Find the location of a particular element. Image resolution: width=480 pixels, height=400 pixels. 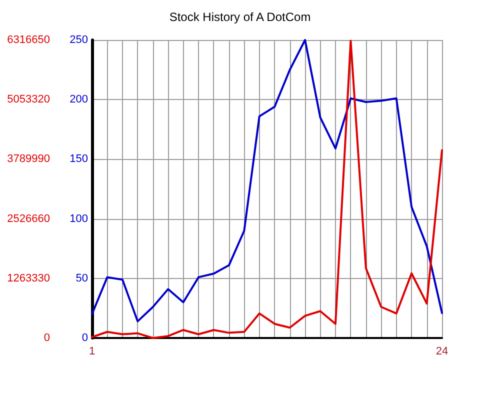

x-tick-label: 1 is located at coordinates (92, 352).